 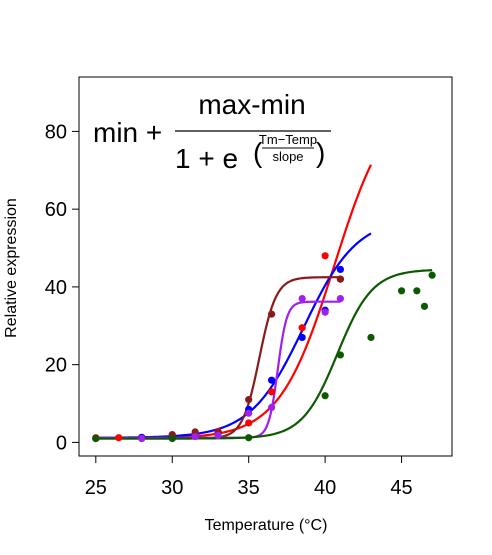 What do you see at coordinates (249, 488) in the screenshot?
I see `x-tick-label: 35` at bounding box center [249, 488].